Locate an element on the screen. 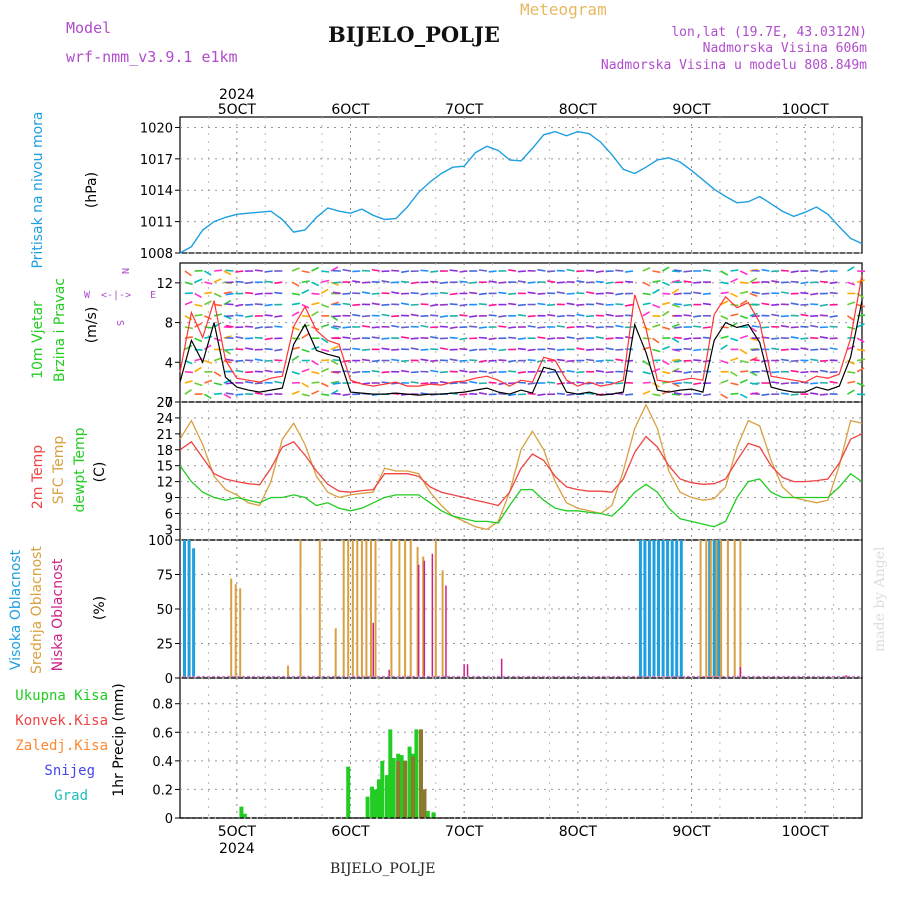  x-tick-label-top: 5OCT is located at coordinates (237, 110).